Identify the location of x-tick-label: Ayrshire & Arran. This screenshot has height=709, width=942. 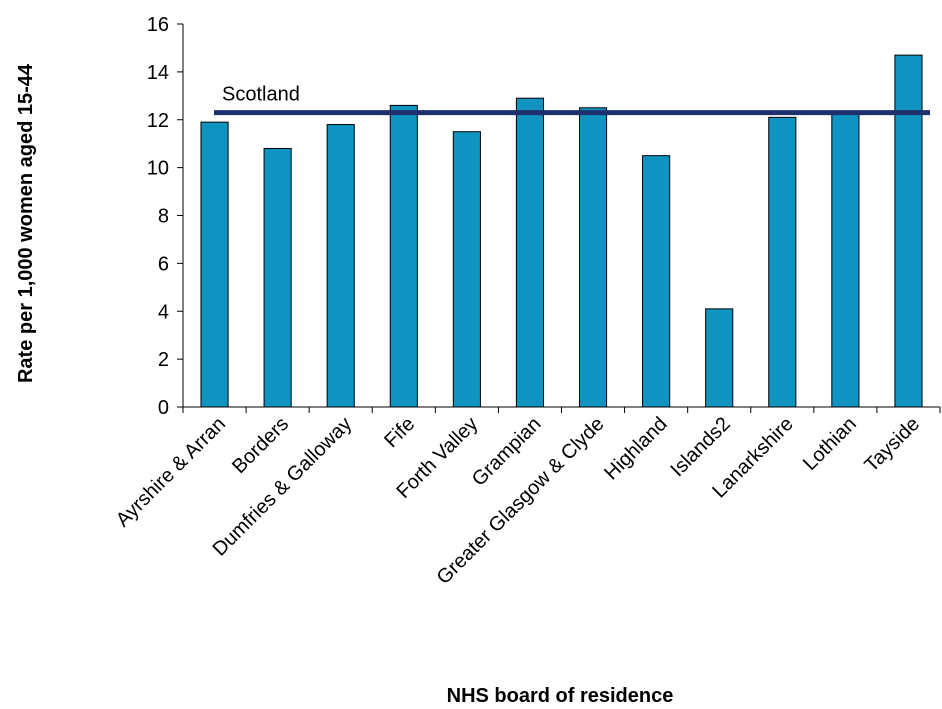
(171, 472).